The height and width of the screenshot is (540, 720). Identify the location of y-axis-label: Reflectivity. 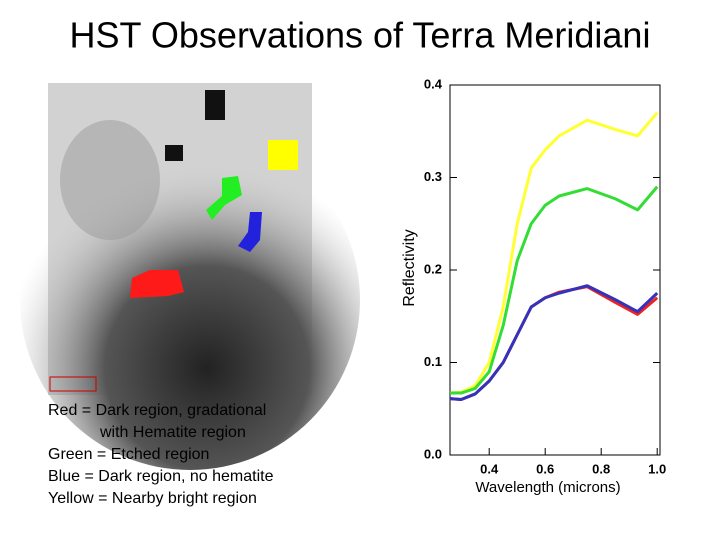
(409, 267).